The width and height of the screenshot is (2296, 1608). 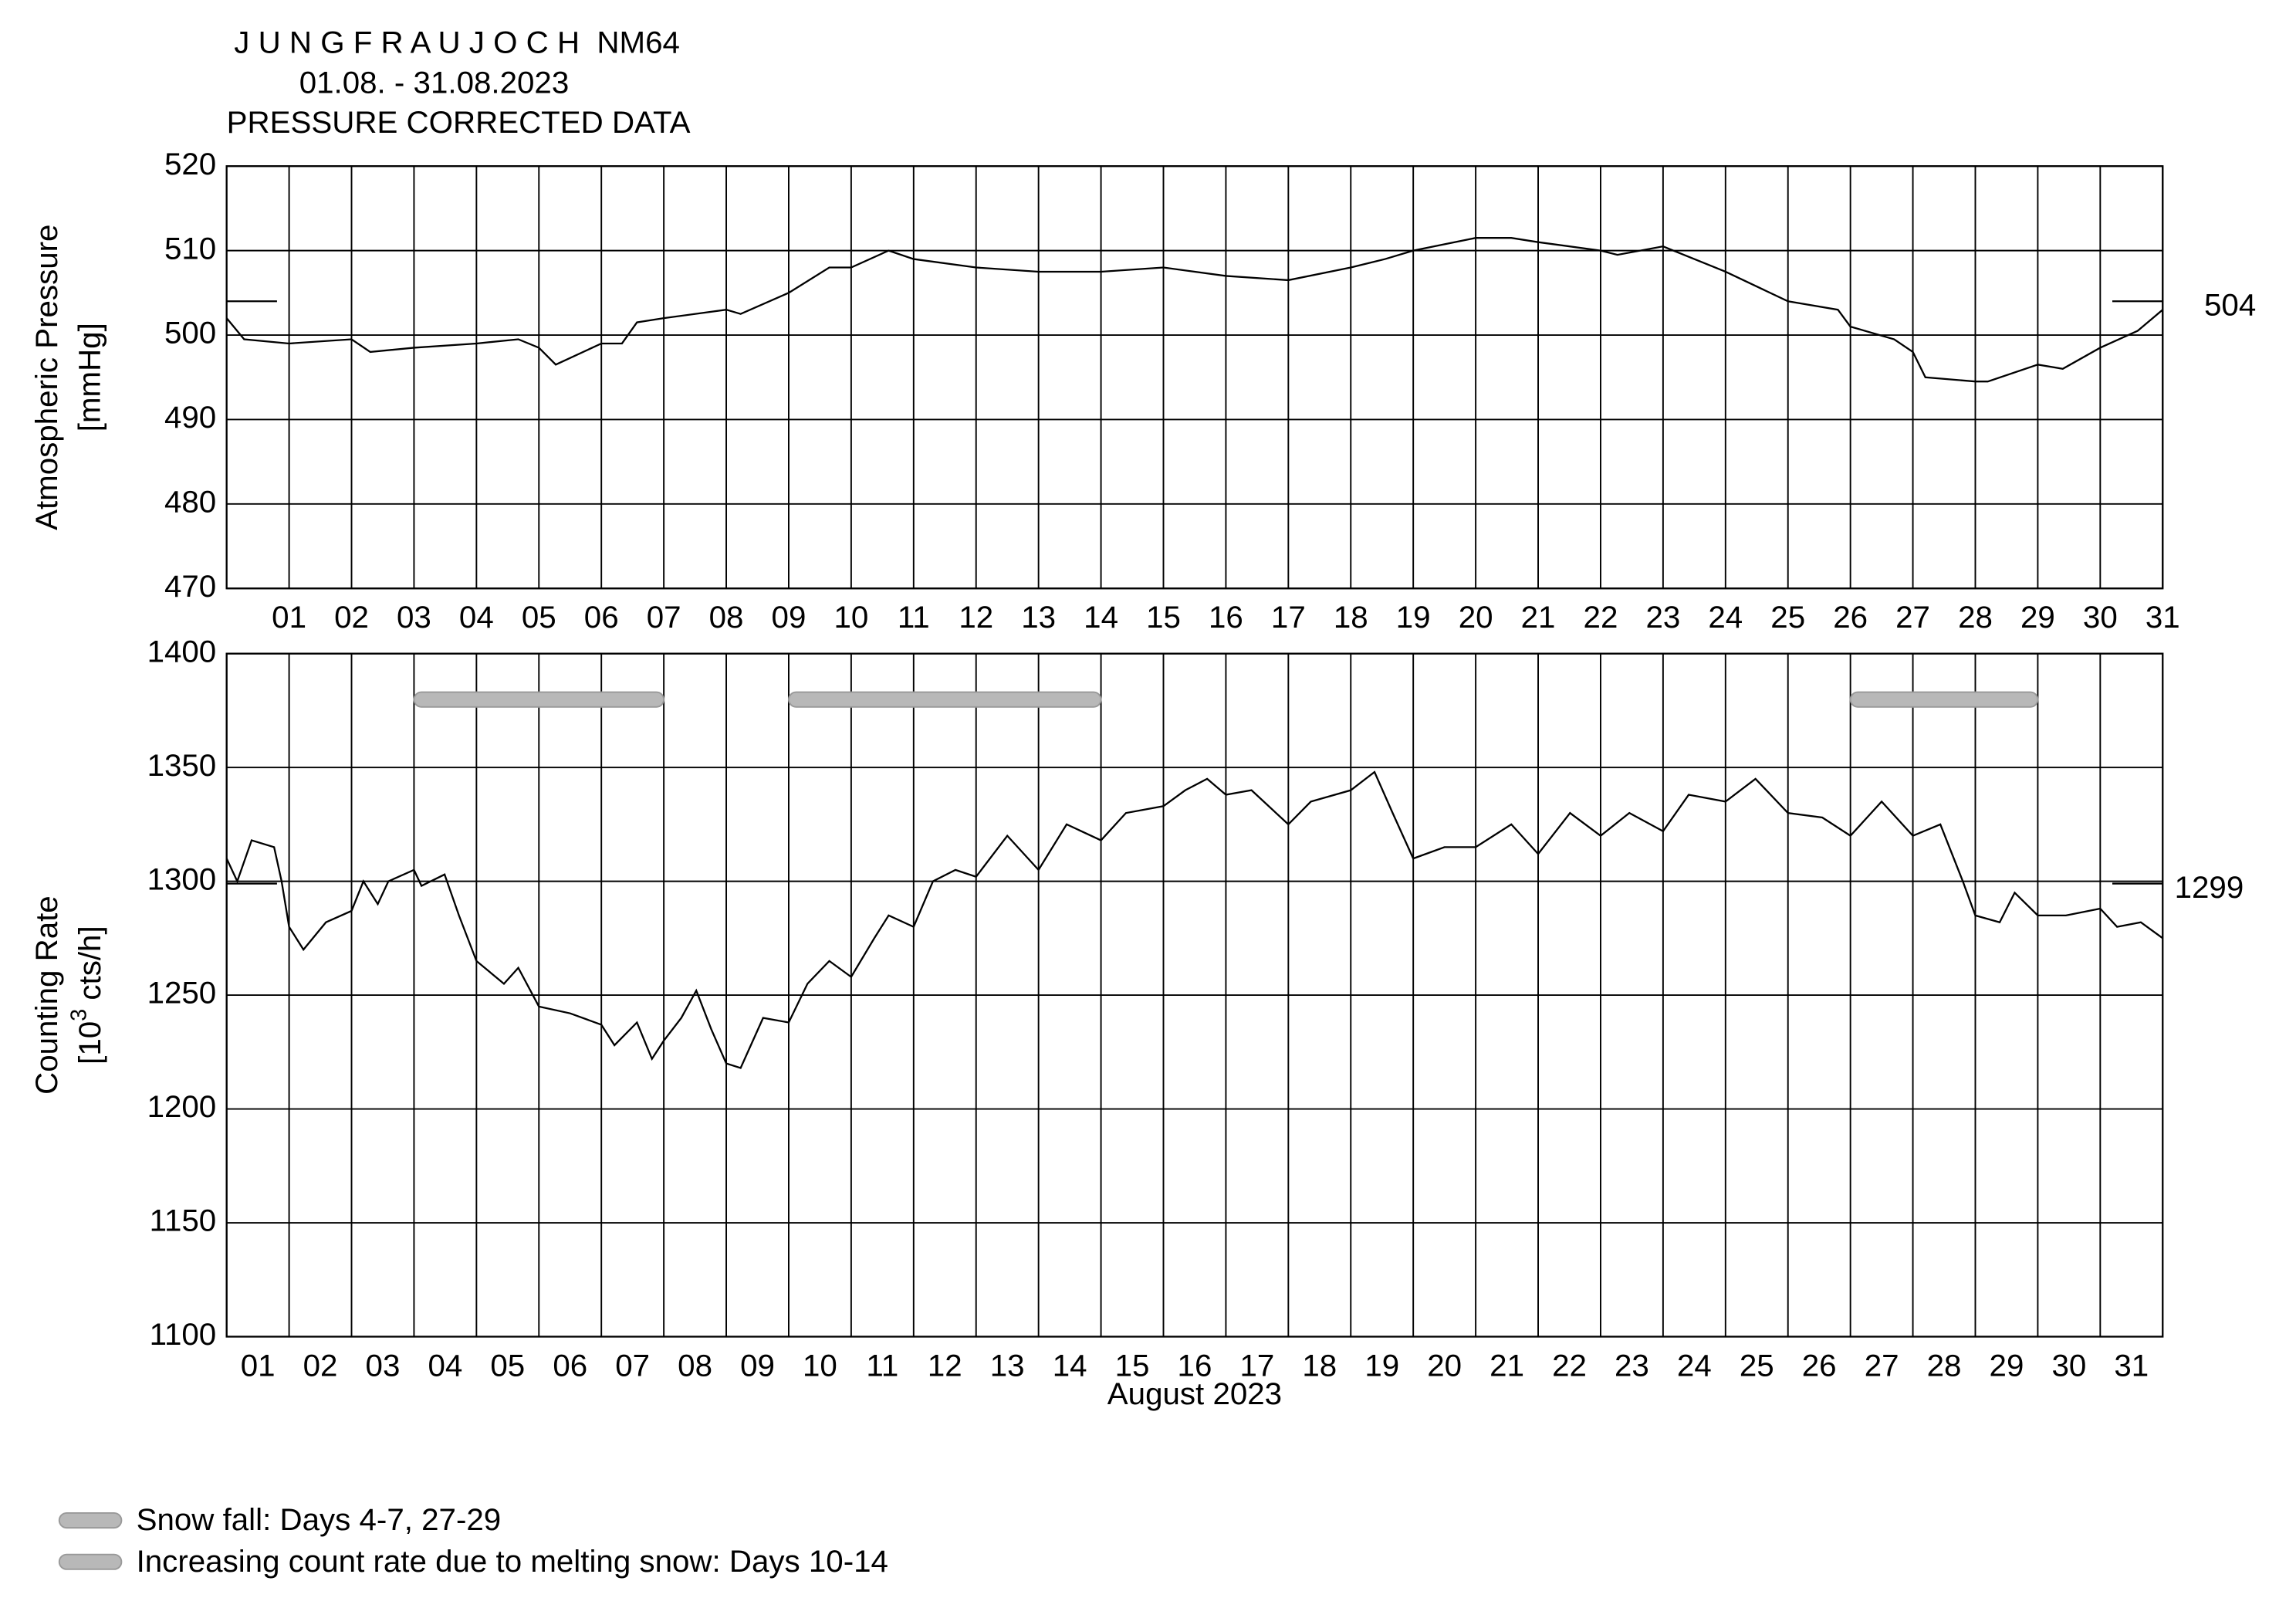 I want to click on subtitle: PRESSURE CORRECTED DATA, so click(x=459, y=122).